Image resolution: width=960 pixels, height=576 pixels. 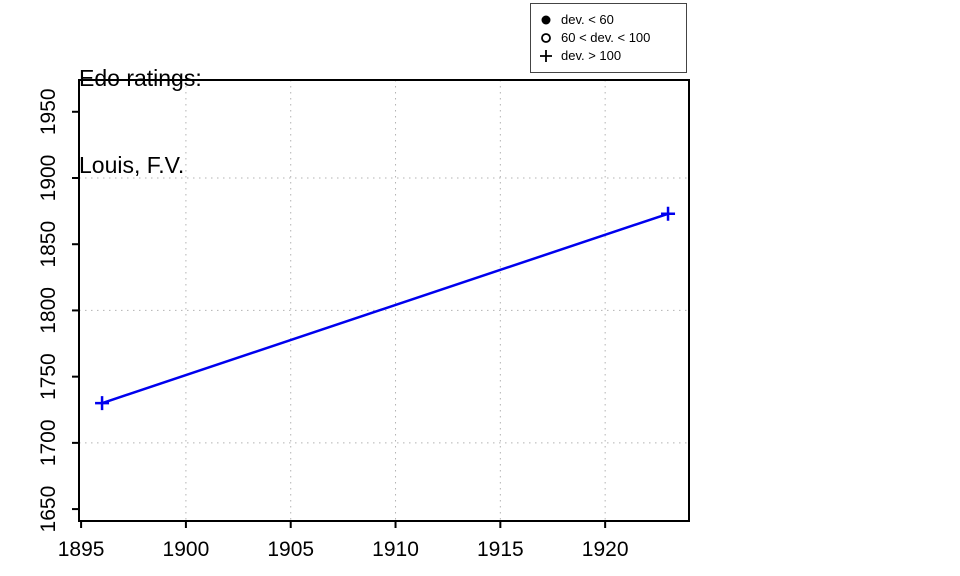 What do you see at coordinates (605, 549) in the screenshot?
I see `x-axis-tick-label: 1920` at bounding box center [605, 549].